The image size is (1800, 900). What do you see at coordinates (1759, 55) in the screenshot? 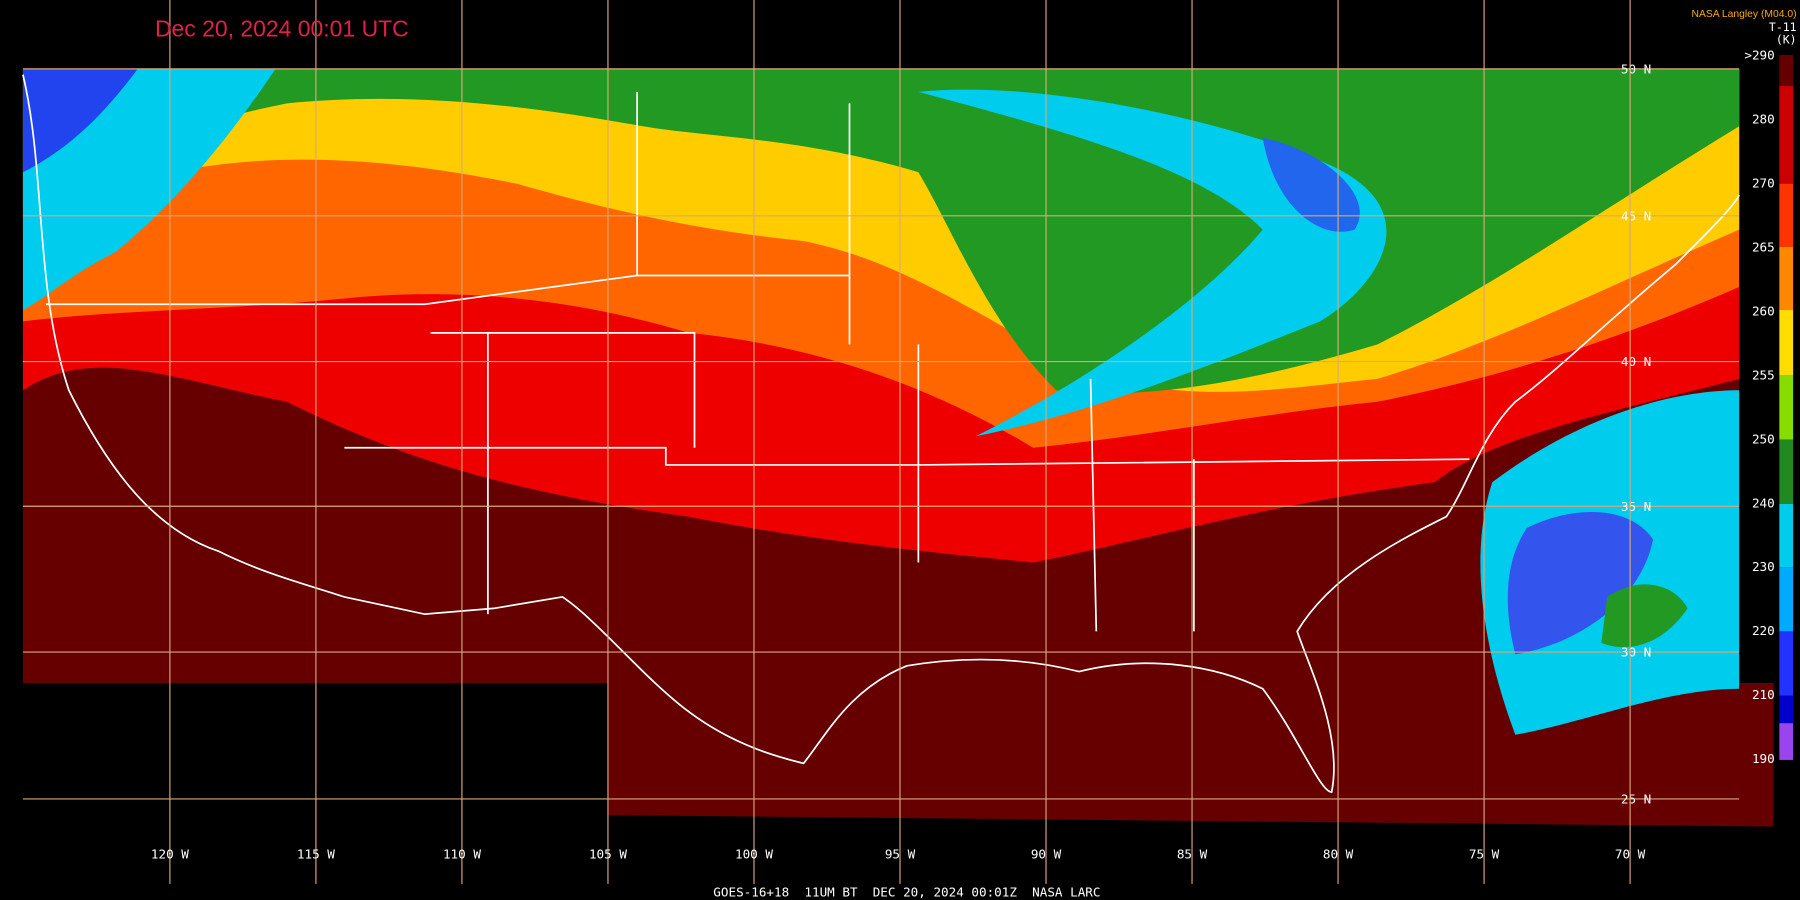
I see `colorbar-label: >290` at bounding box center [1759, 55].